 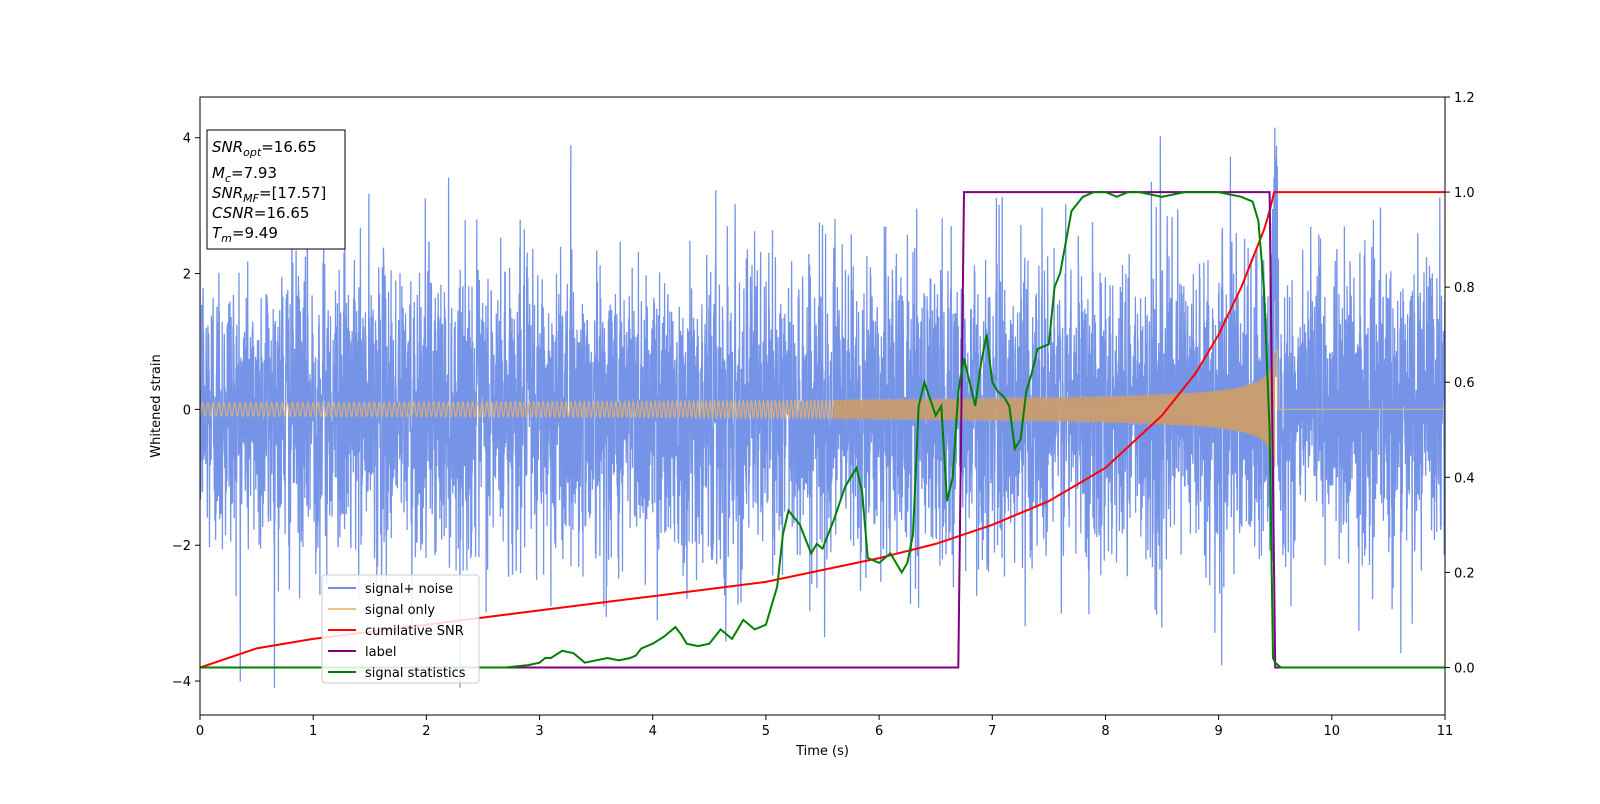 I want to click on legend-box, so click(x=400, y=629).